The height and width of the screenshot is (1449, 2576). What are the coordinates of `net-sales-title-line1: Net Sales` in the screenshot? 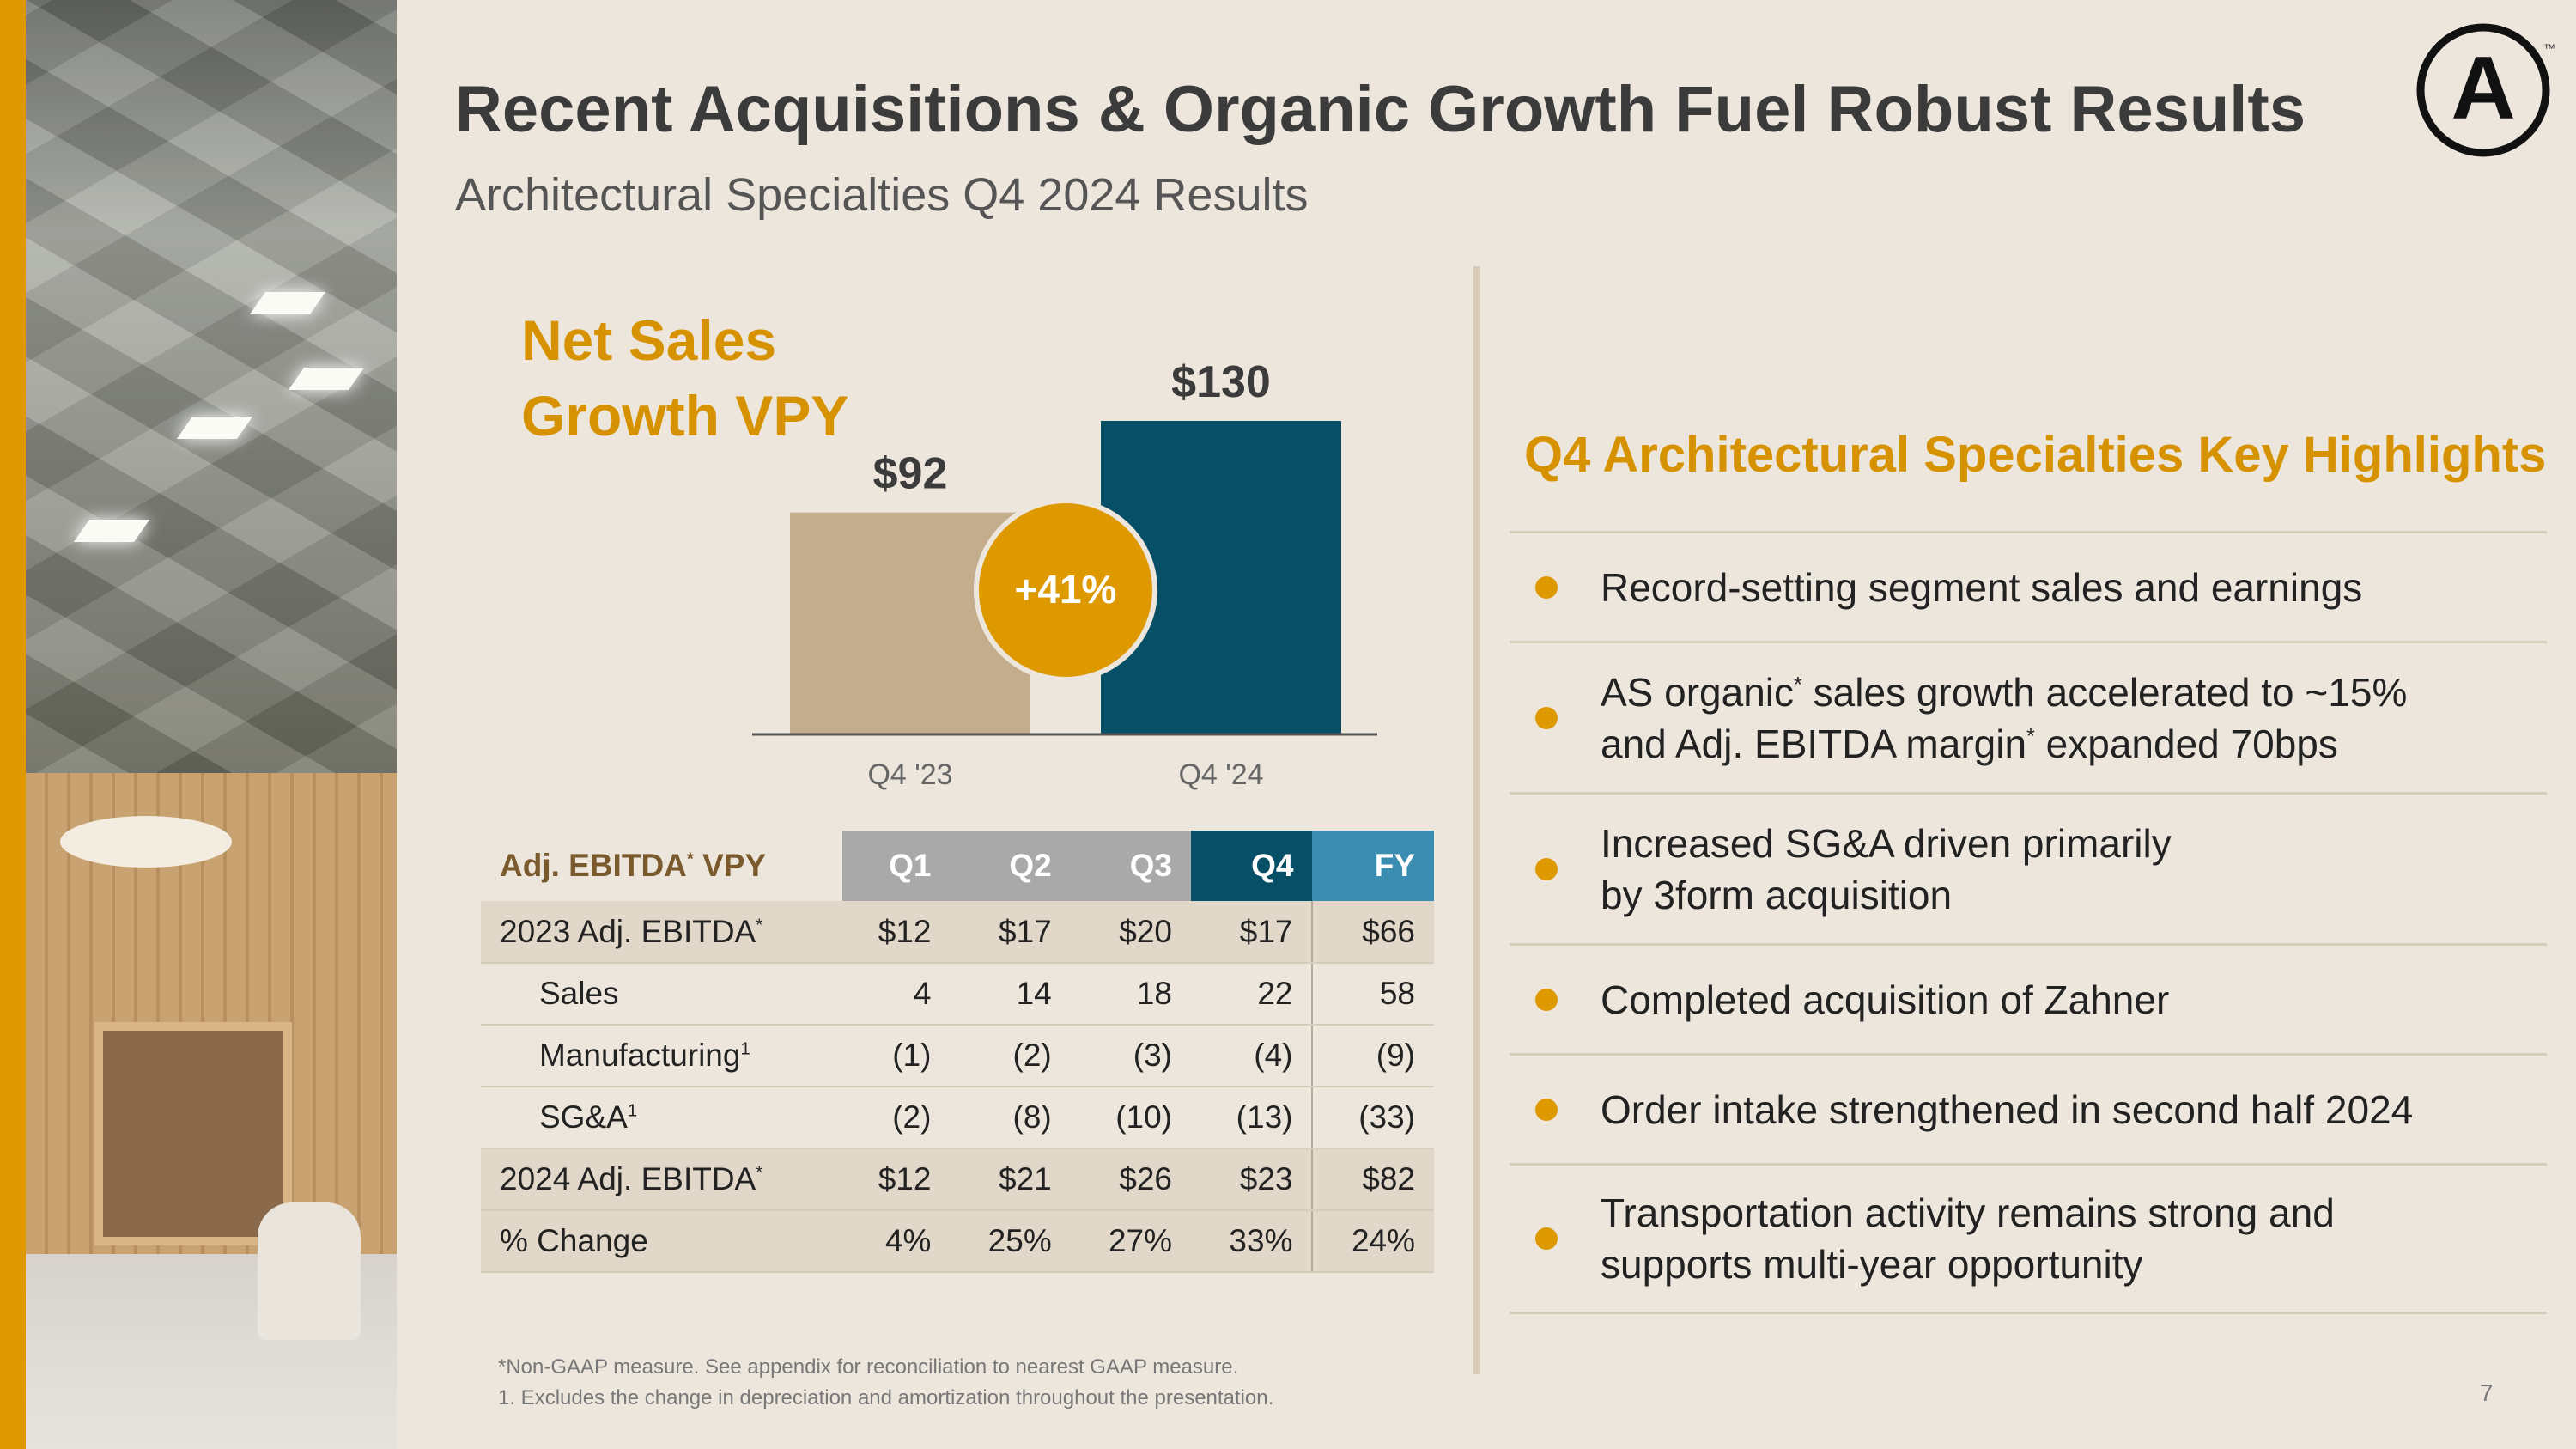 It's located at (649, 340).